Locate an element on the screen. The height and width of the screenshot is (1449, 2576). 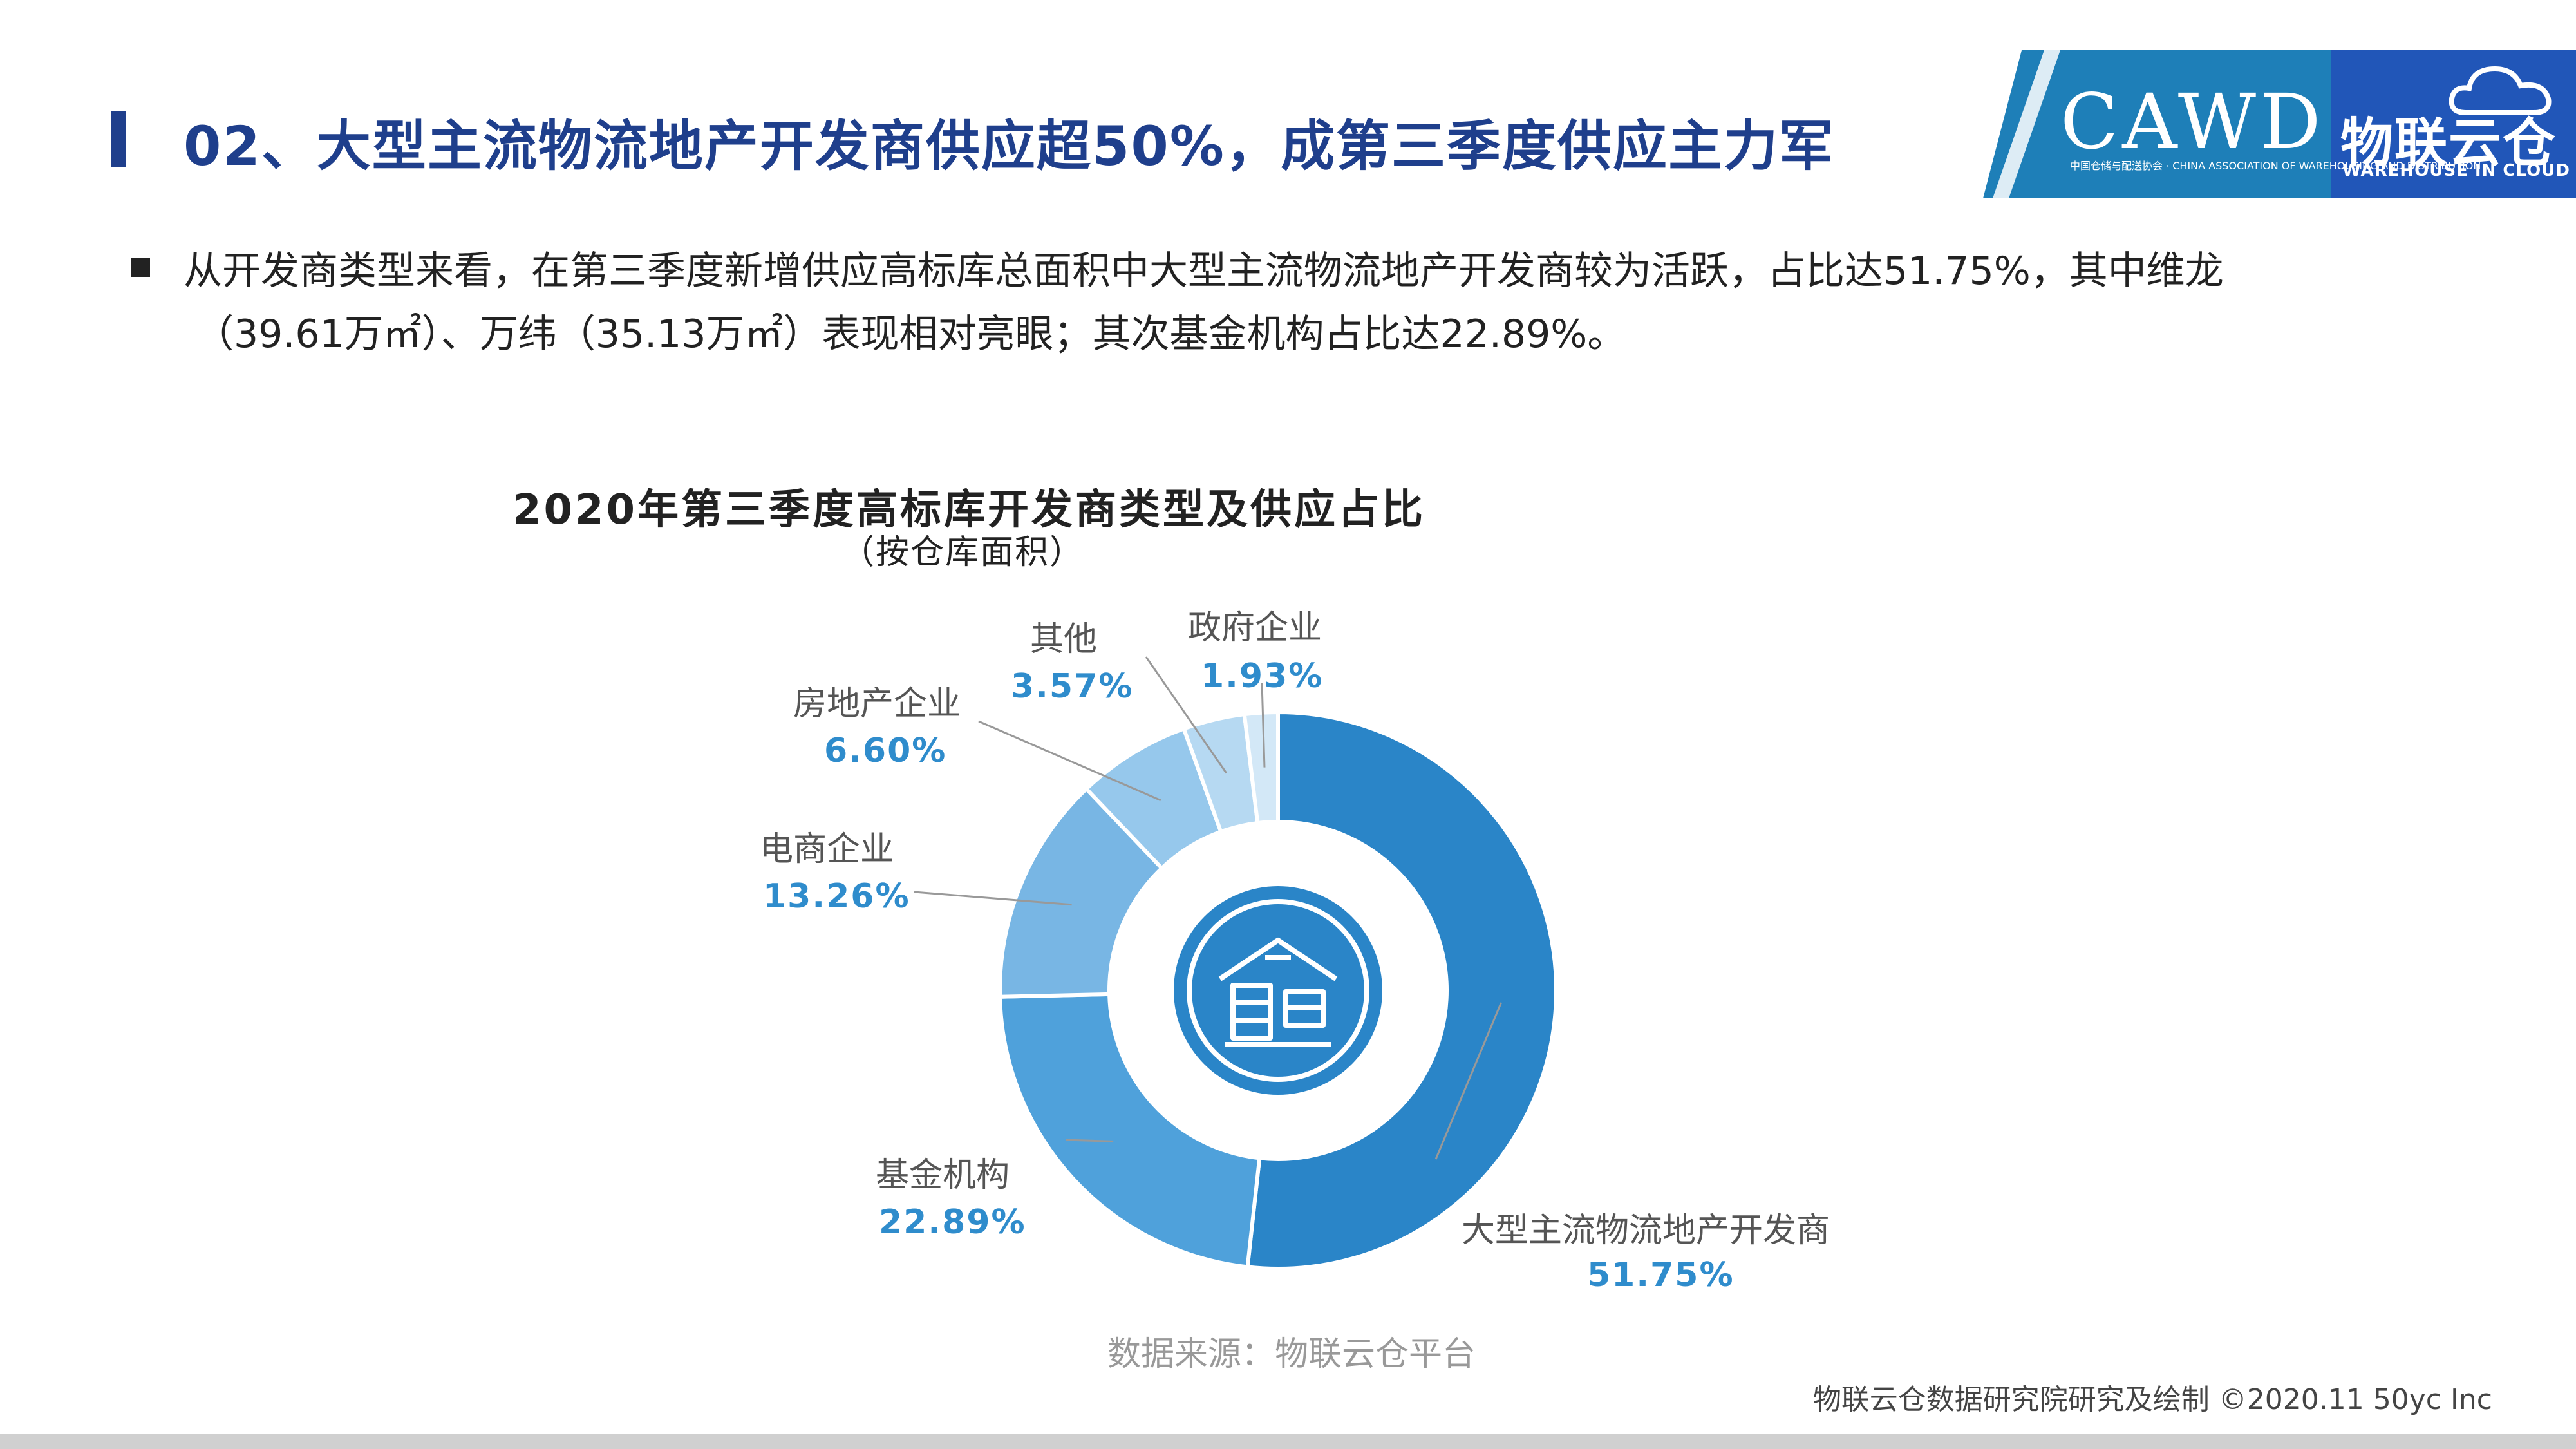
slice-value-label: 22.89% is located at coordinates (952, 1222).